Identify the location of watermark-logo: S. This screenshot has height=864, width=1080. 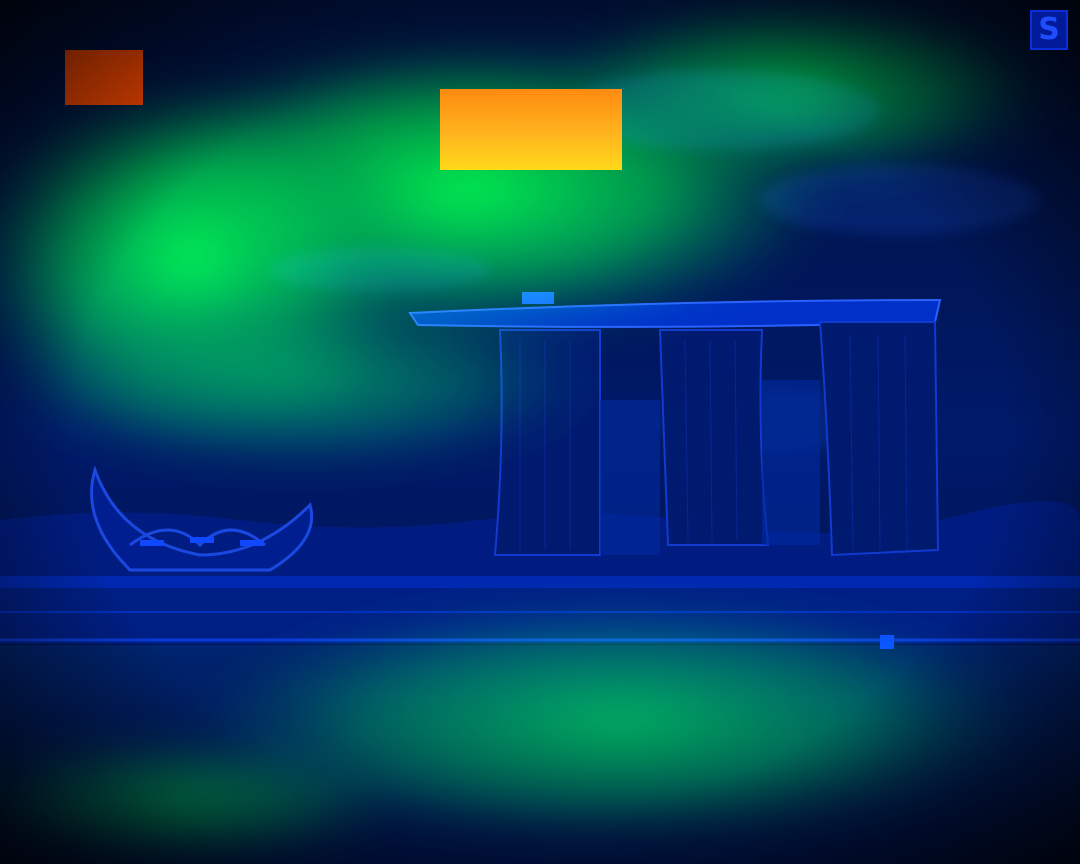
(1049, 30).